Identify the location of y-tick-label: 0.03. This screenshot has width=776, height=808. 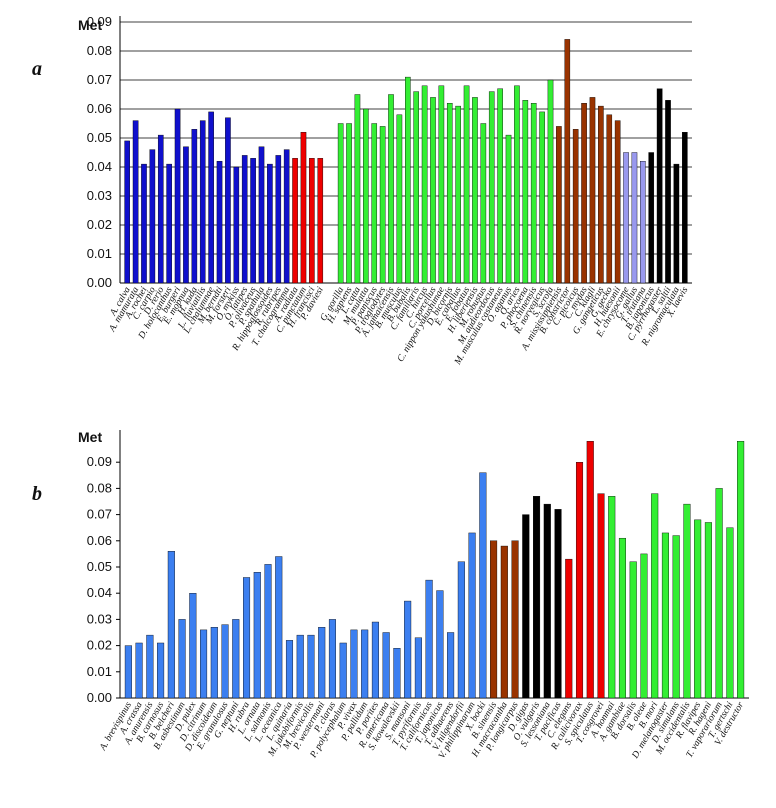
(99, 618).